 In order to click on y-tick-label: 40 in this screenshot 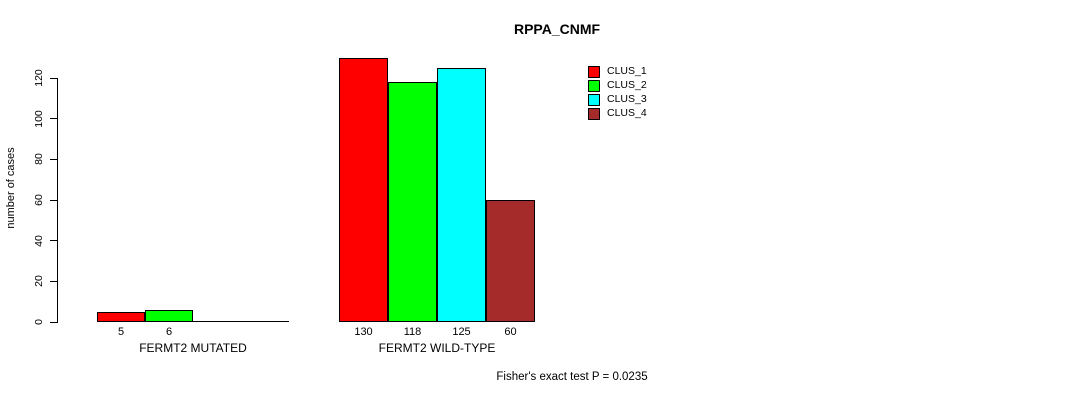, I will do `click(39, 240)`.